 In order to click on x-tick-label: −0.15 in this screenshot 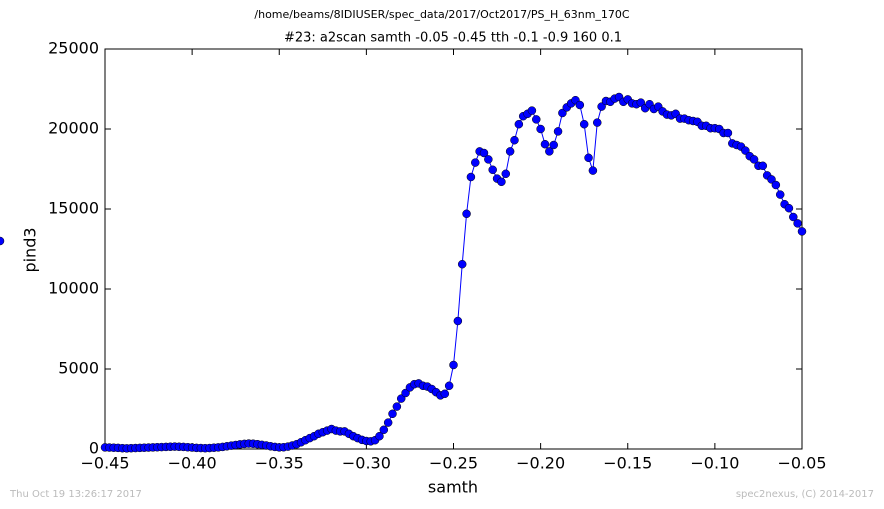, I will do `click(627, 463)`.